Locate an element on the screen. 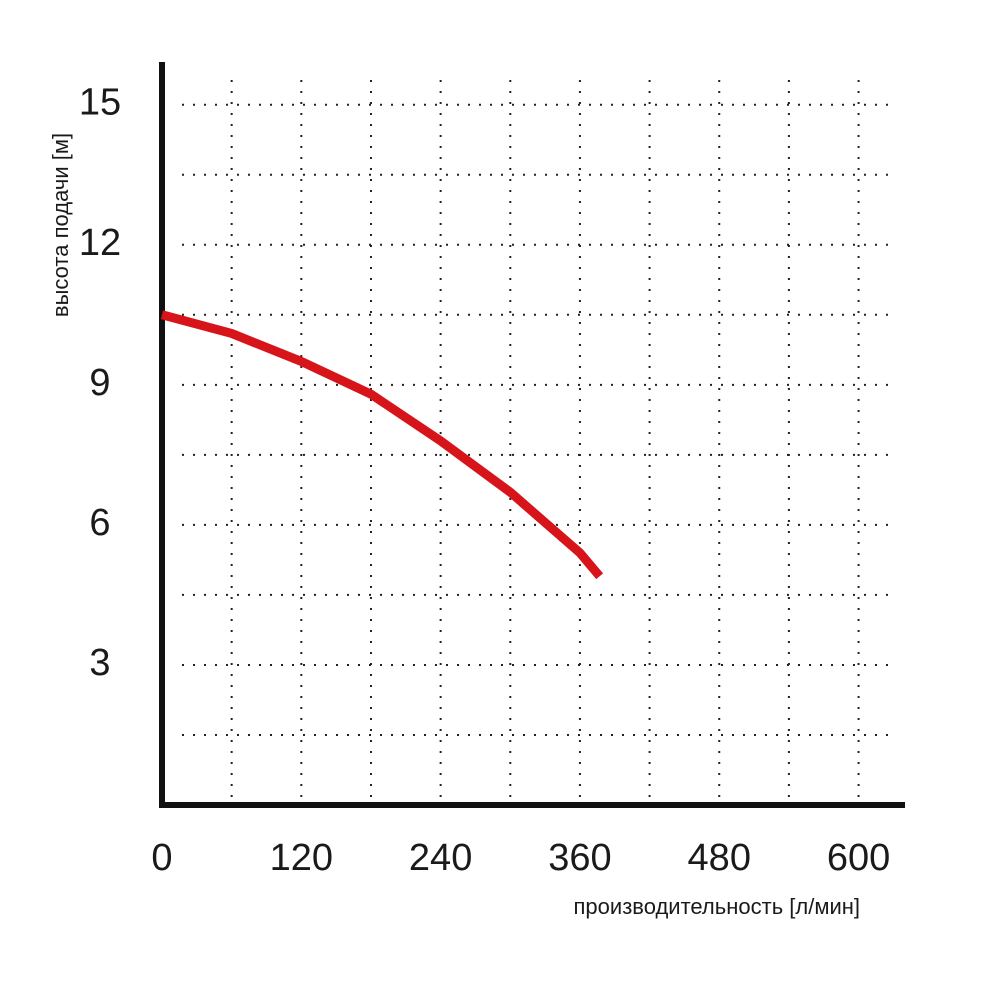 This screenshot has height=1000, width=1000. y-axis-title: высота подачи [м] is located at coordinates (60, 225).